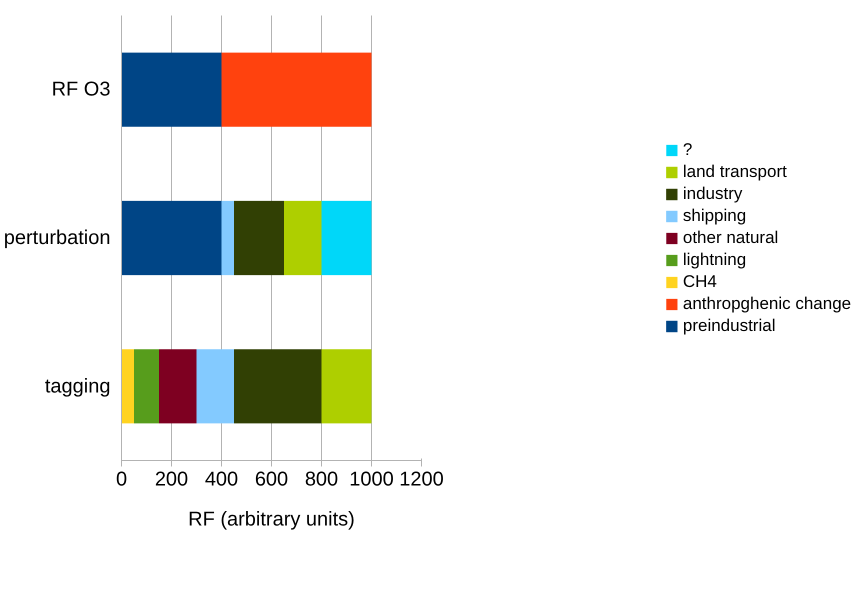  I want to click on legend-label: preindustrial, so click(729, 326).